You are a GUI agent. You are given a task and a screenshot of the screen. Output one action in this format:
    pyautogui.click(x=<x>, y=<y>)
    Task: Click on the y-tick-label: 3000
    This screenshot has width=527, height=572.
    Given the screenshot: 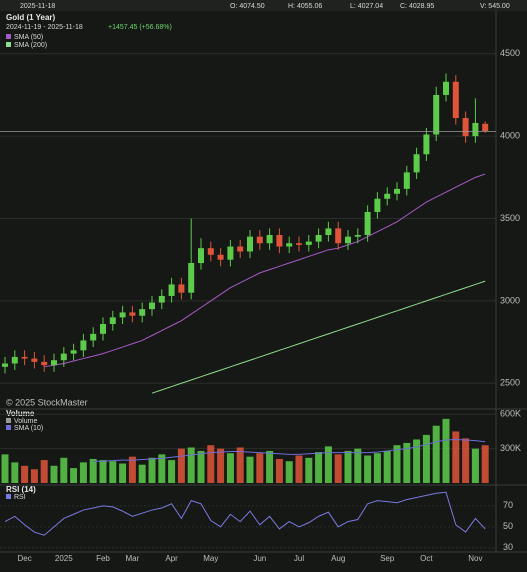 What is the action you would take?
    pyautogui.click(x=510, y=300)
    